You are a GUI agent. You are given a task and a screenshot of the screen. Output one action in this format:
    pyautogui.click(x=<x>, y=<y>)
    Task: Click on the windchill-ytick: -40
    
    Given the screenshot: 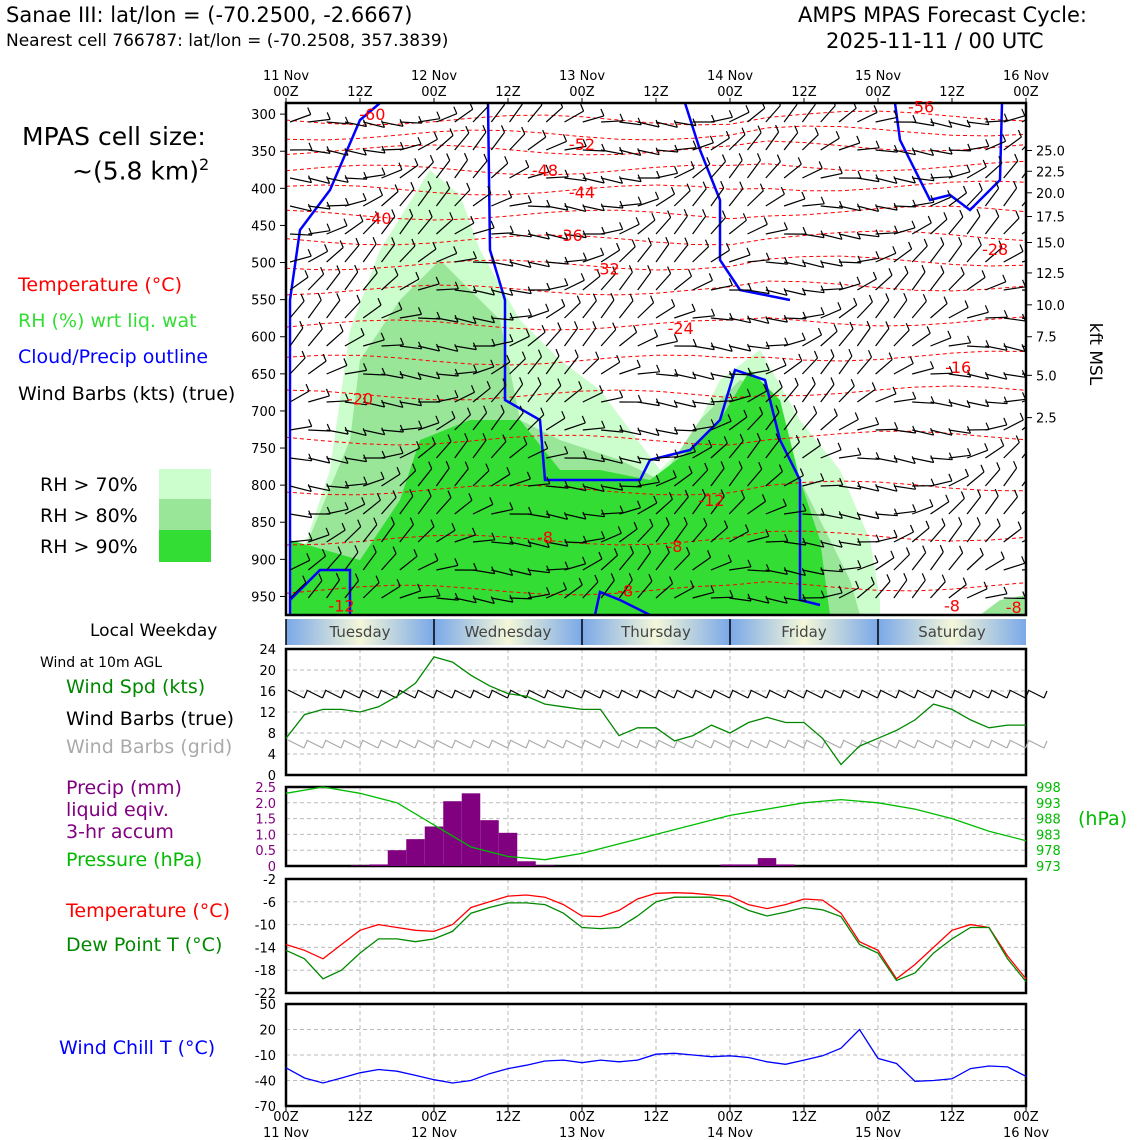 What is the action you would take?
    pyautogui.click(x=265, y=1082)
    